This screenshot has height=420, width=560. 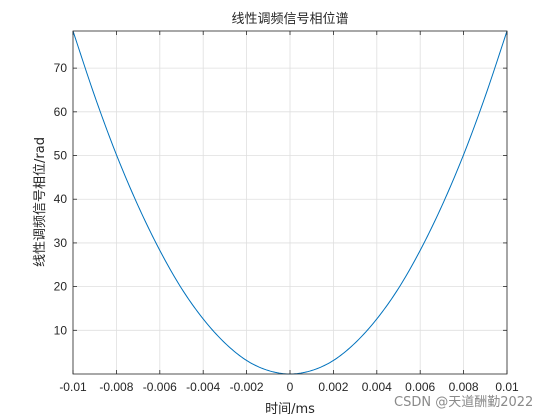 I want to click on x-tick-label: -0.006, so click(x=160, y=387).